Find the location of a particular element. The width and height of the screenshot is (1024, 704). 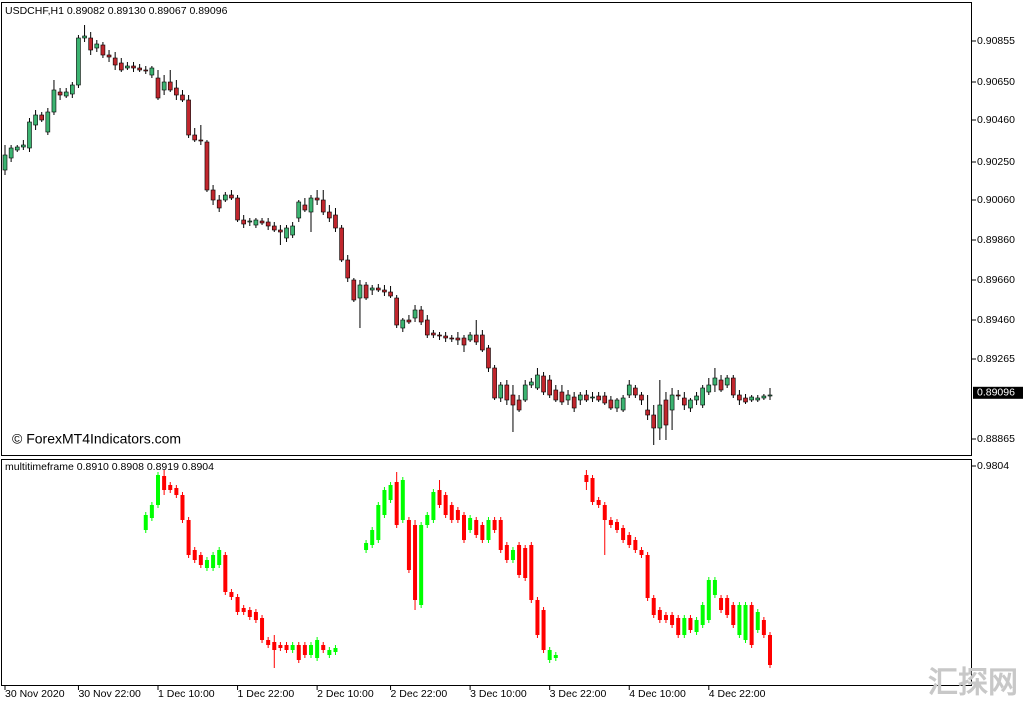

y-tick-label: 0.89460 is located at coordinates (996, 320).